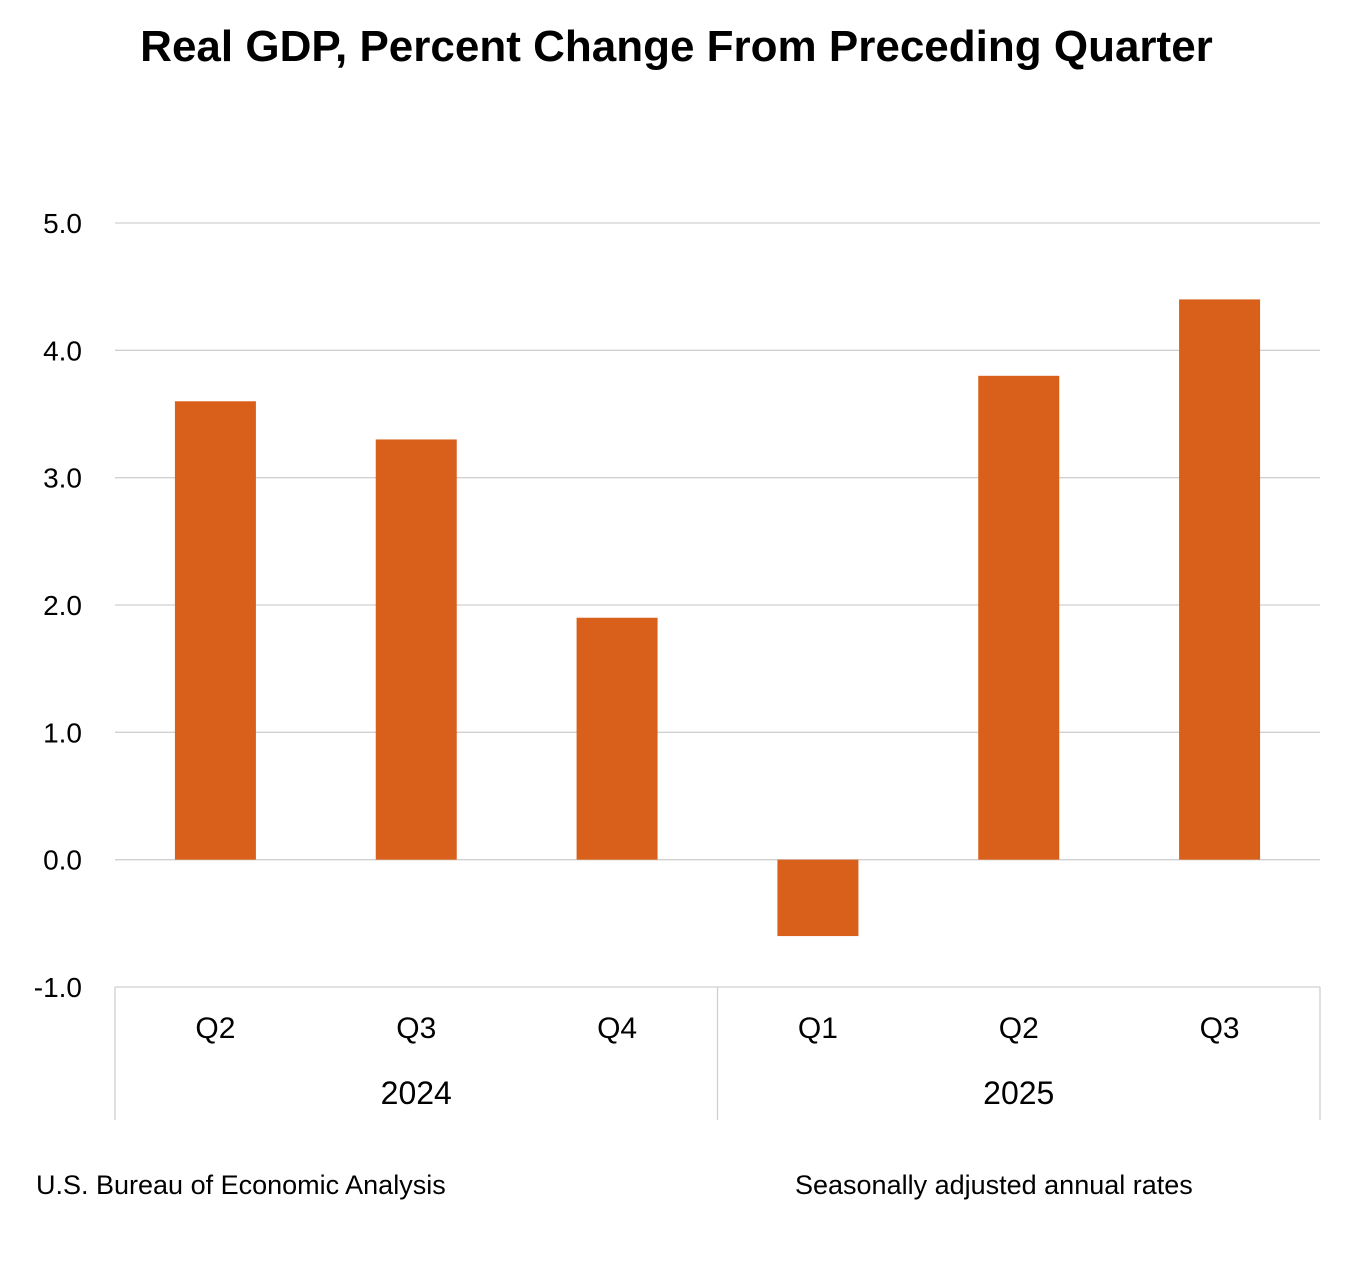 This screenshot has width=1353, height=1271. What do you see at coordinates (818, 898) in the screenshot?
I see `bar-2025-Q1` at bounding box center [818, 898].